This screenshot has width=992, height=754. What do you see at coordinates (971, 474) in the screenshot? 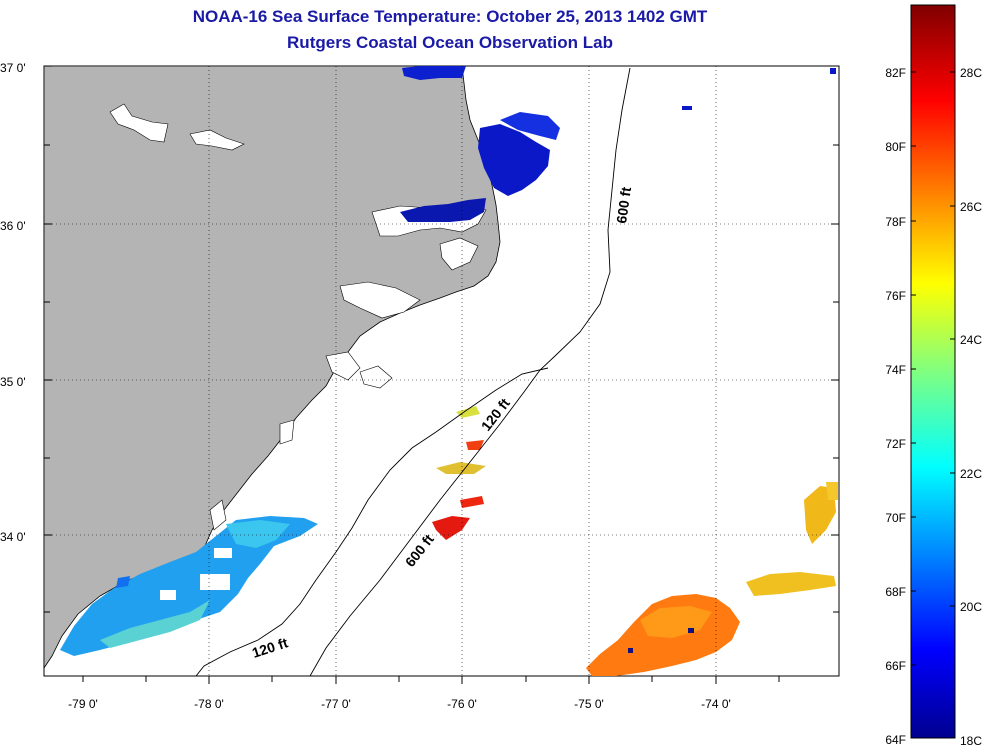
I see `c-label: 22C` at bounding box center [971, 474].